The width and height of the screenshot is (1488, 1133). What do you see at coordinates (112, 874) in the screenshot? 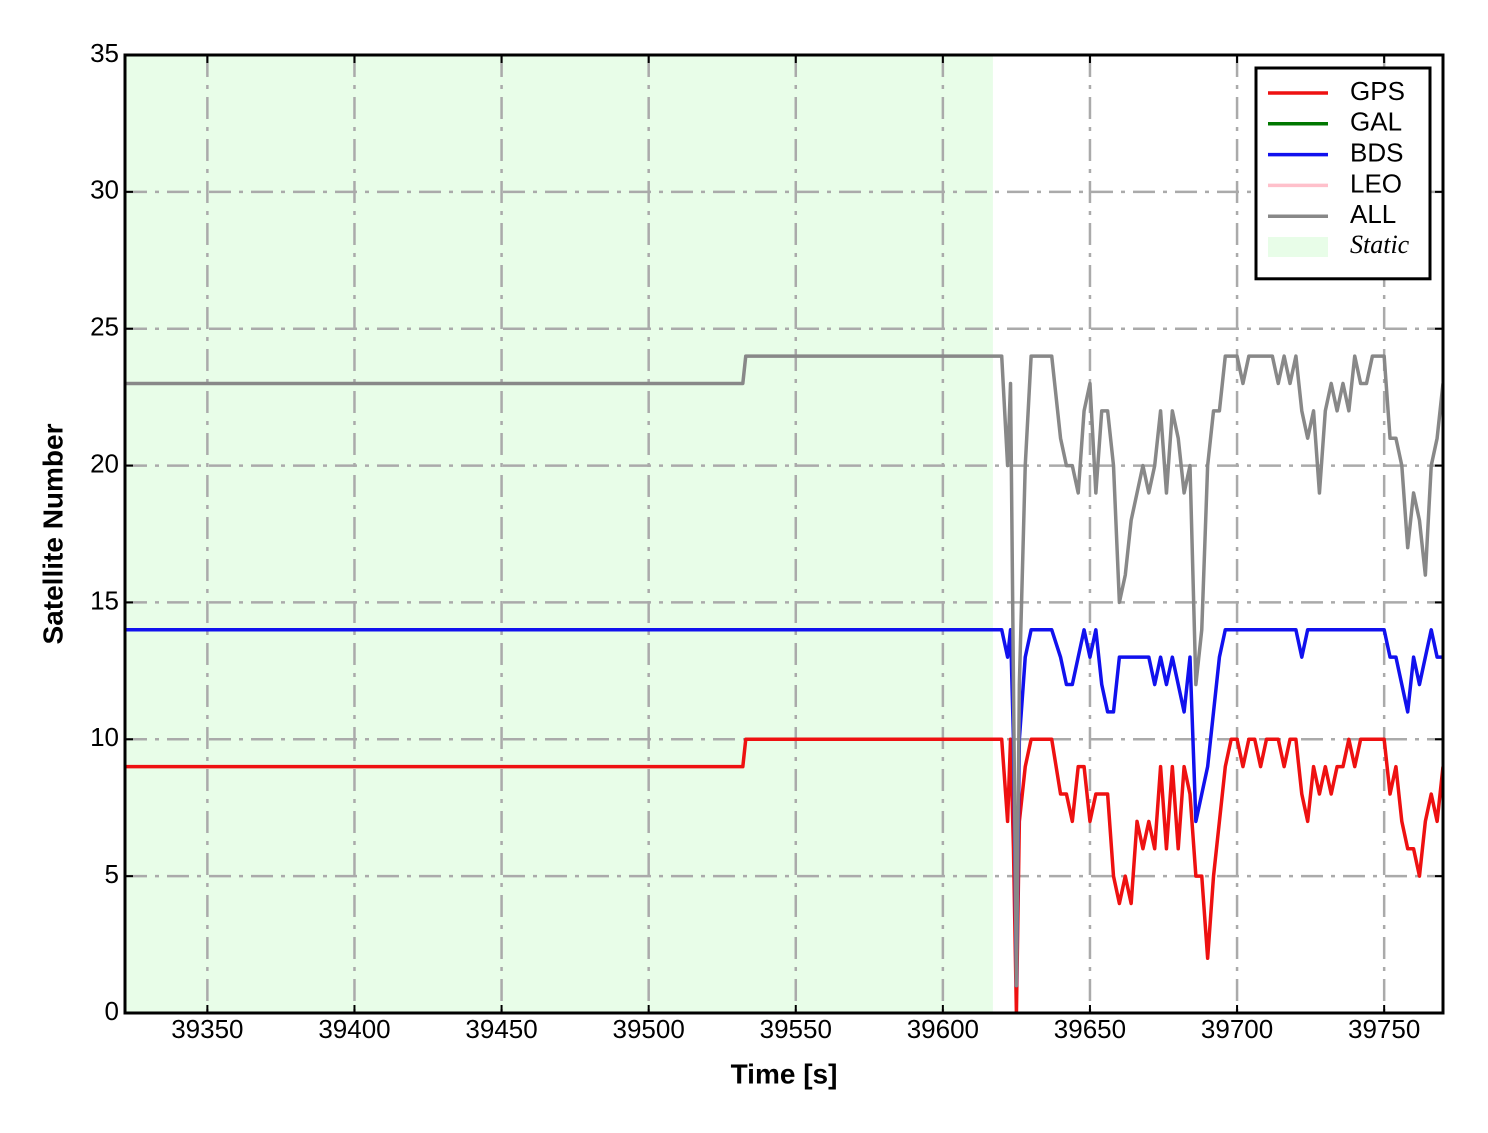
I see `y-tick-label: 5` at bounding box center [112, 874].